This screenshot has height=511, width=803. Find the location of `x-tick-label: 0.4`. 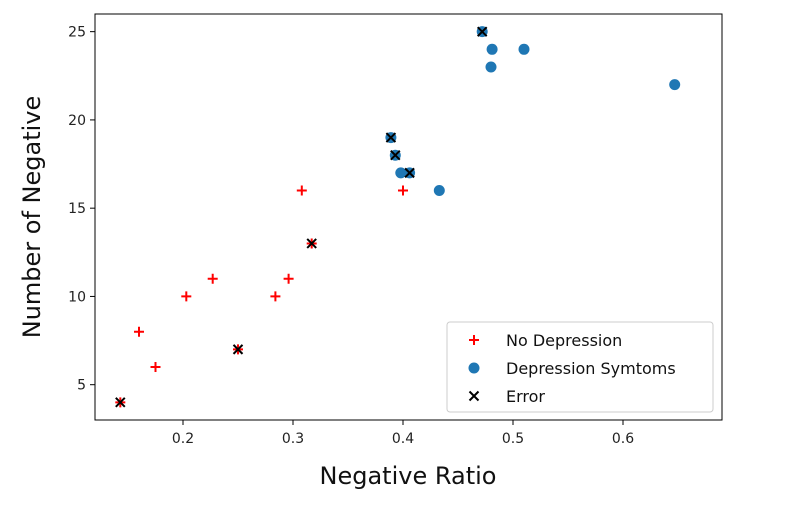

x-tick-label: 0.4 is located at coordinates (403, 439).